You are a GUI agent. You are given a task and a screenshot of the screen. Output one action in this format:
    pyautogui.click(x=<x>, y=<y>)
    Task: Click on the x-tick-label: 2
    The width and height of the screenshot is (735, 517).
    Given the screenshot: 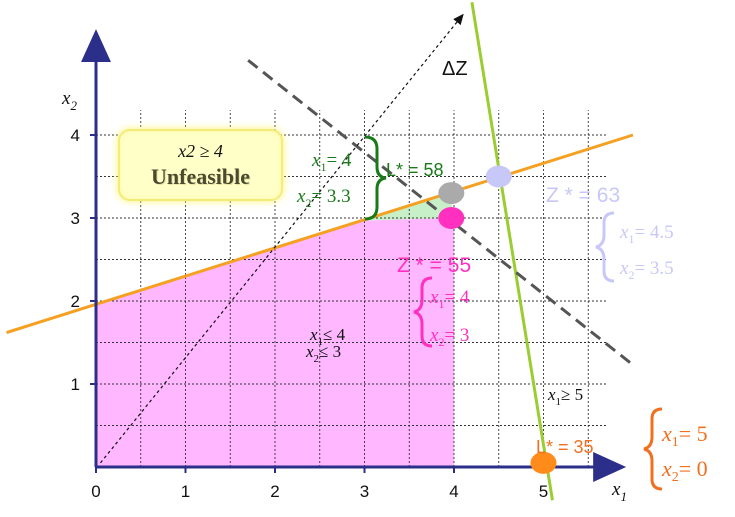 What is the action you would take?
    pyautogui.click(x=274, y=491)
    